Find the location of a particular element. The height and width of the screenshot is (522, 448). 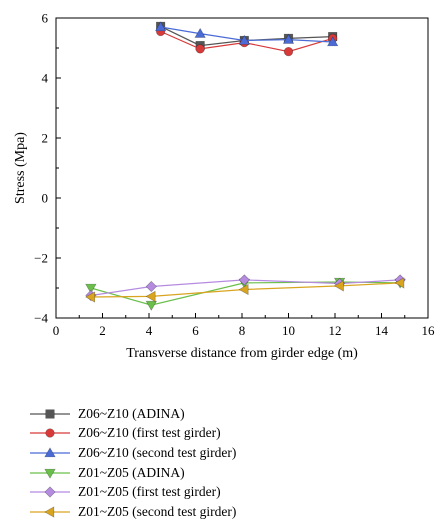

x-tick-label: 6 is located at coordinates (195, 330).